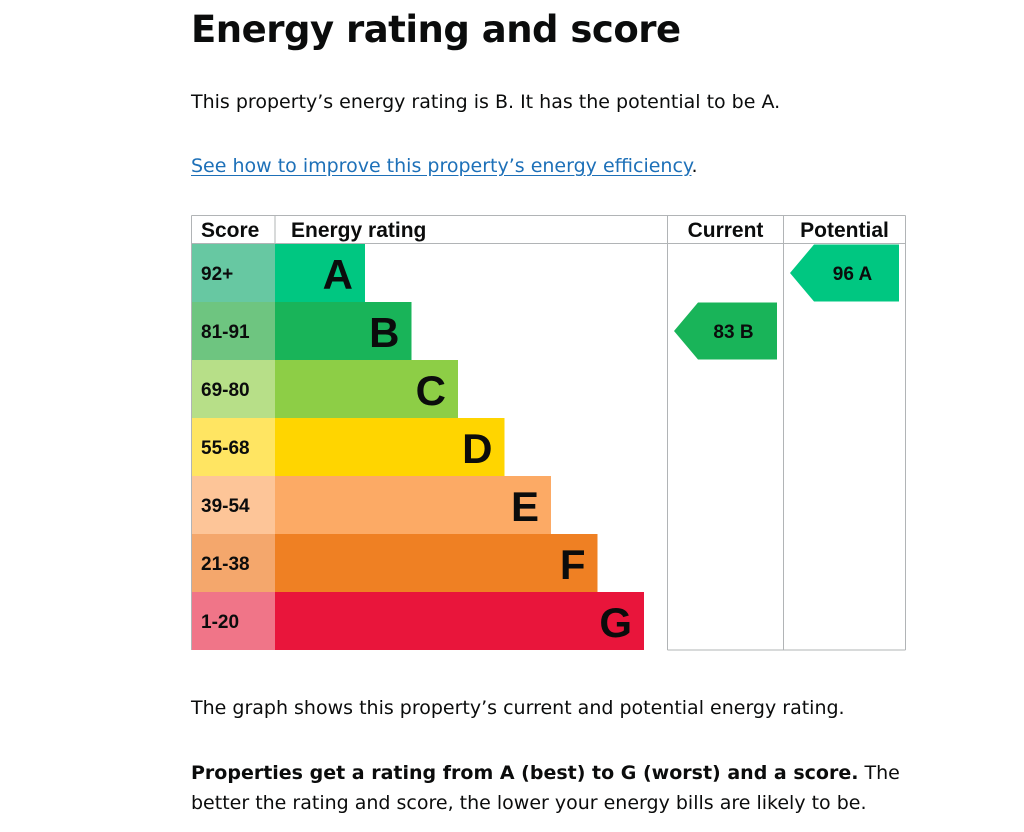  I want to click on potential-rating-arrow-label: 96 A, so click(853, 274).